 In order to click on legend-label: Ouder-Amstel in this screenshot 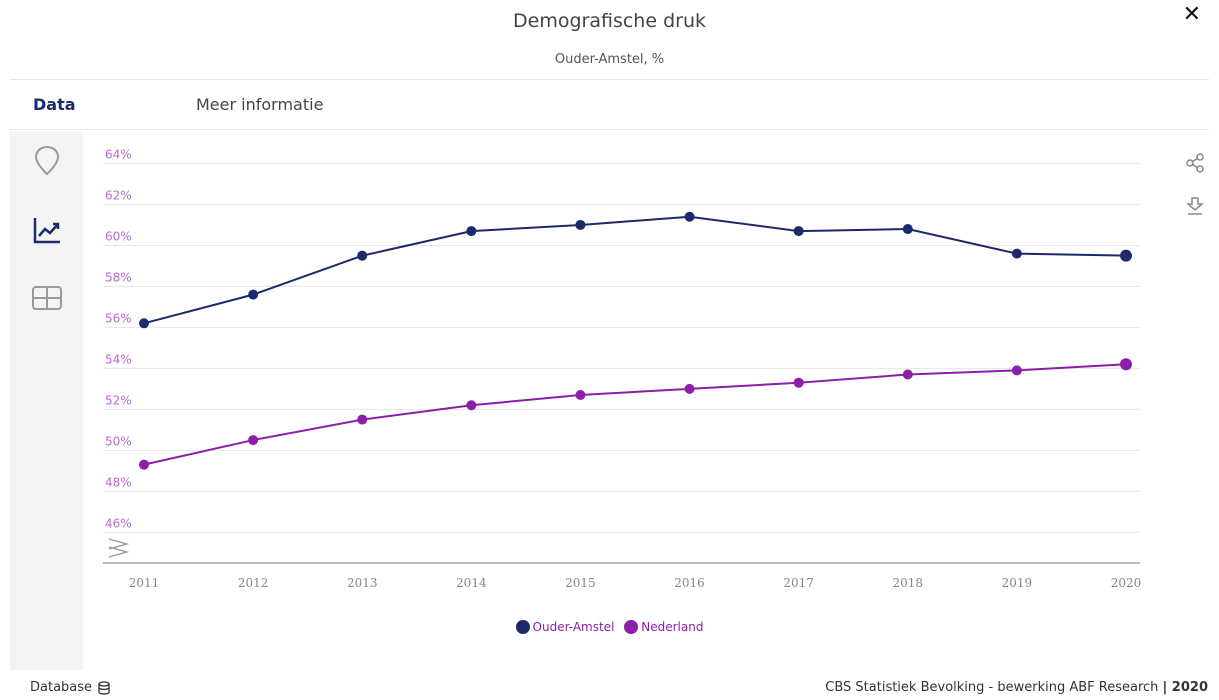, I will do `click(573, 627)`.